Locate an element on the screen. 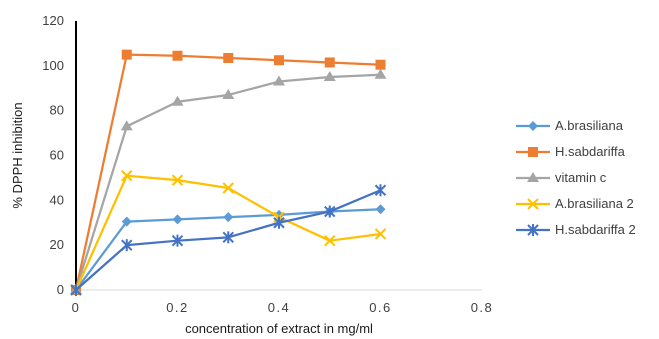 This screenshot has height=339, width=659. y-tick-label: 80 is located at coordinates (57, 110).